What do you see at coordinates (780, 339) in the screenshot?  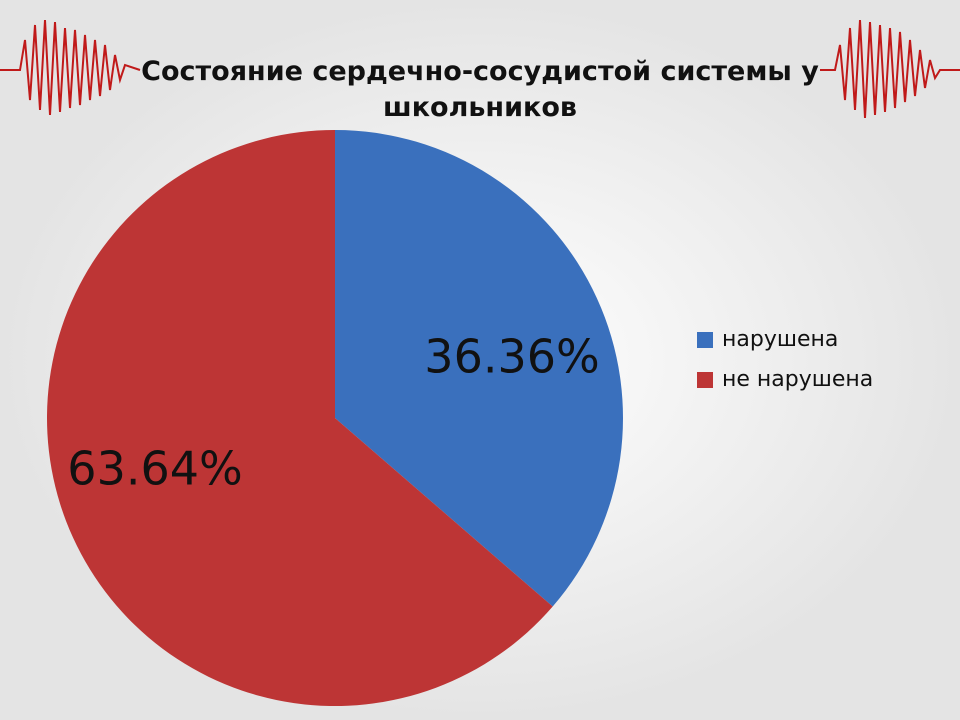 I see `legend-label: нарушена` at bounding box center [780, 339].